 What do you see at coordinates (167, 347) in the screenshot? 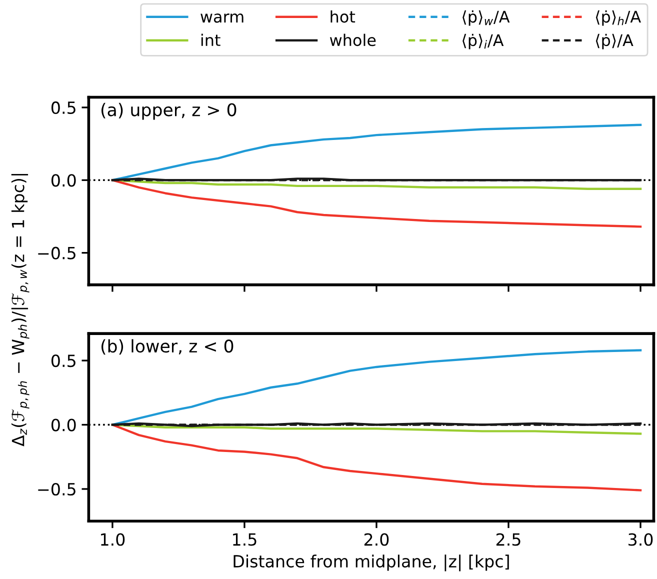
I see `chart-title: (b) lower, z < 0` at bounding box center [167, 347].